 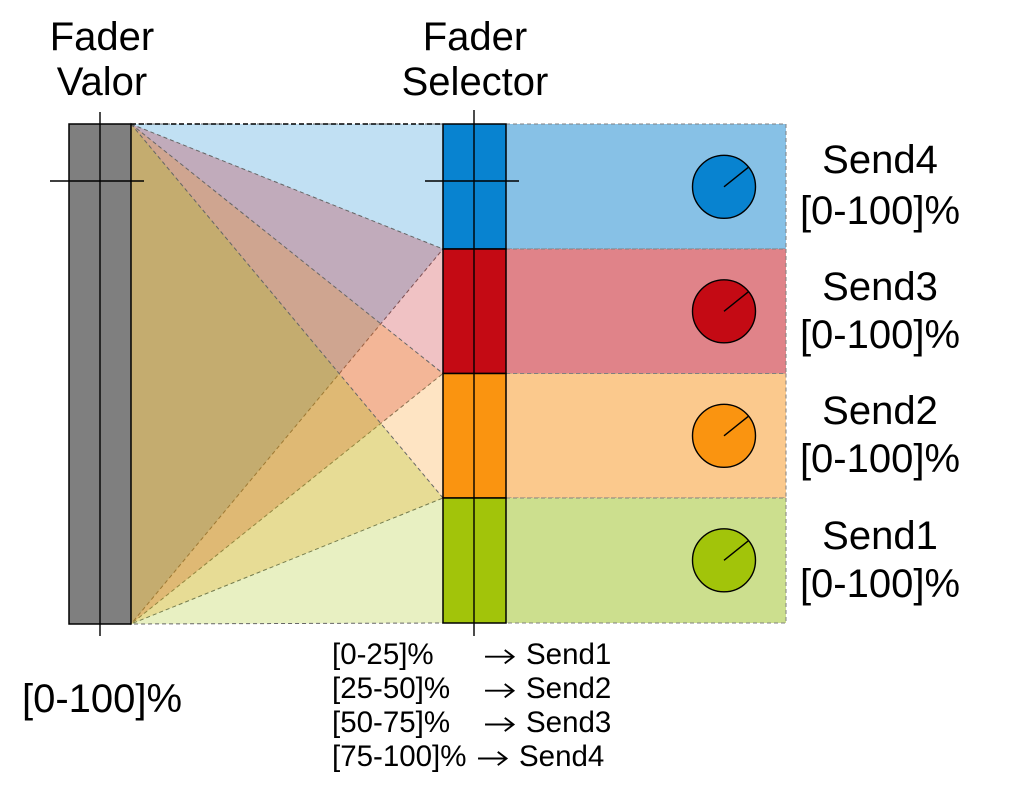 What do you see at coordinates (383, 654) in the screenshot?
I see `svg-text: [0-25]%` at bounding box center [383, 654].